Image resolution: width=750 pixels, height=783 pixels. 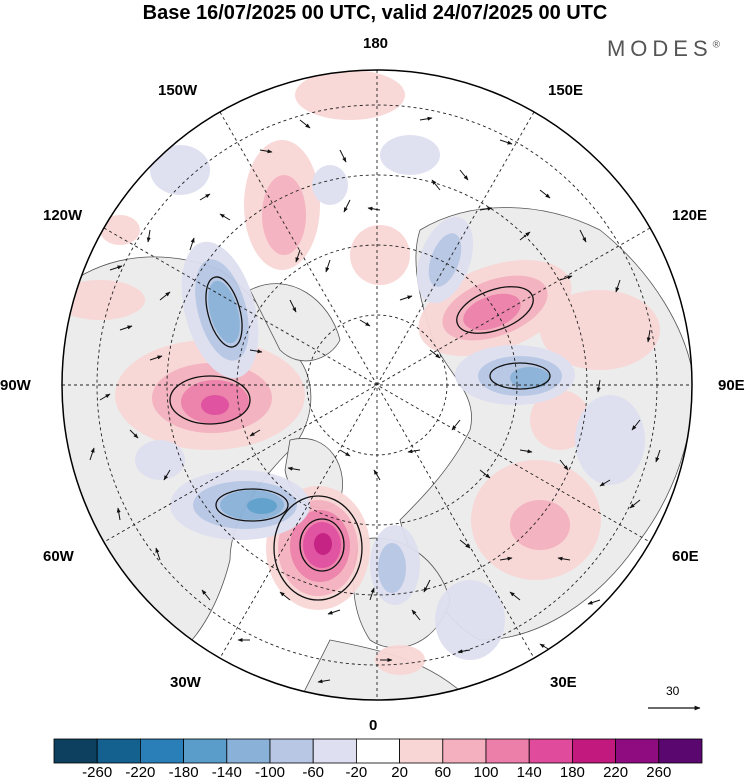 I want to click on colorbar-tick-label: 60, so click(x=443, y=772).